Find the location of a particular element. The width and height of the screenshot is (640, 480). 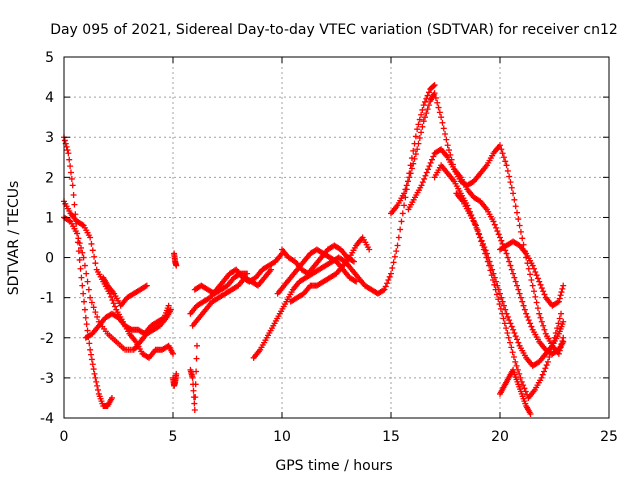

y-tick-label: 1 is located at coordinates (49, 218).